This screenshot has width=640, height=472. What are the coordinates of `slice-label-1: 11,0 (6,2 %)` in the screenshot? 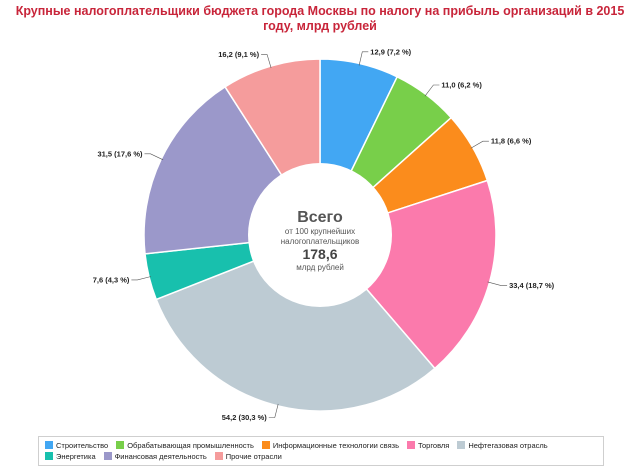 It's located at (461, 85).